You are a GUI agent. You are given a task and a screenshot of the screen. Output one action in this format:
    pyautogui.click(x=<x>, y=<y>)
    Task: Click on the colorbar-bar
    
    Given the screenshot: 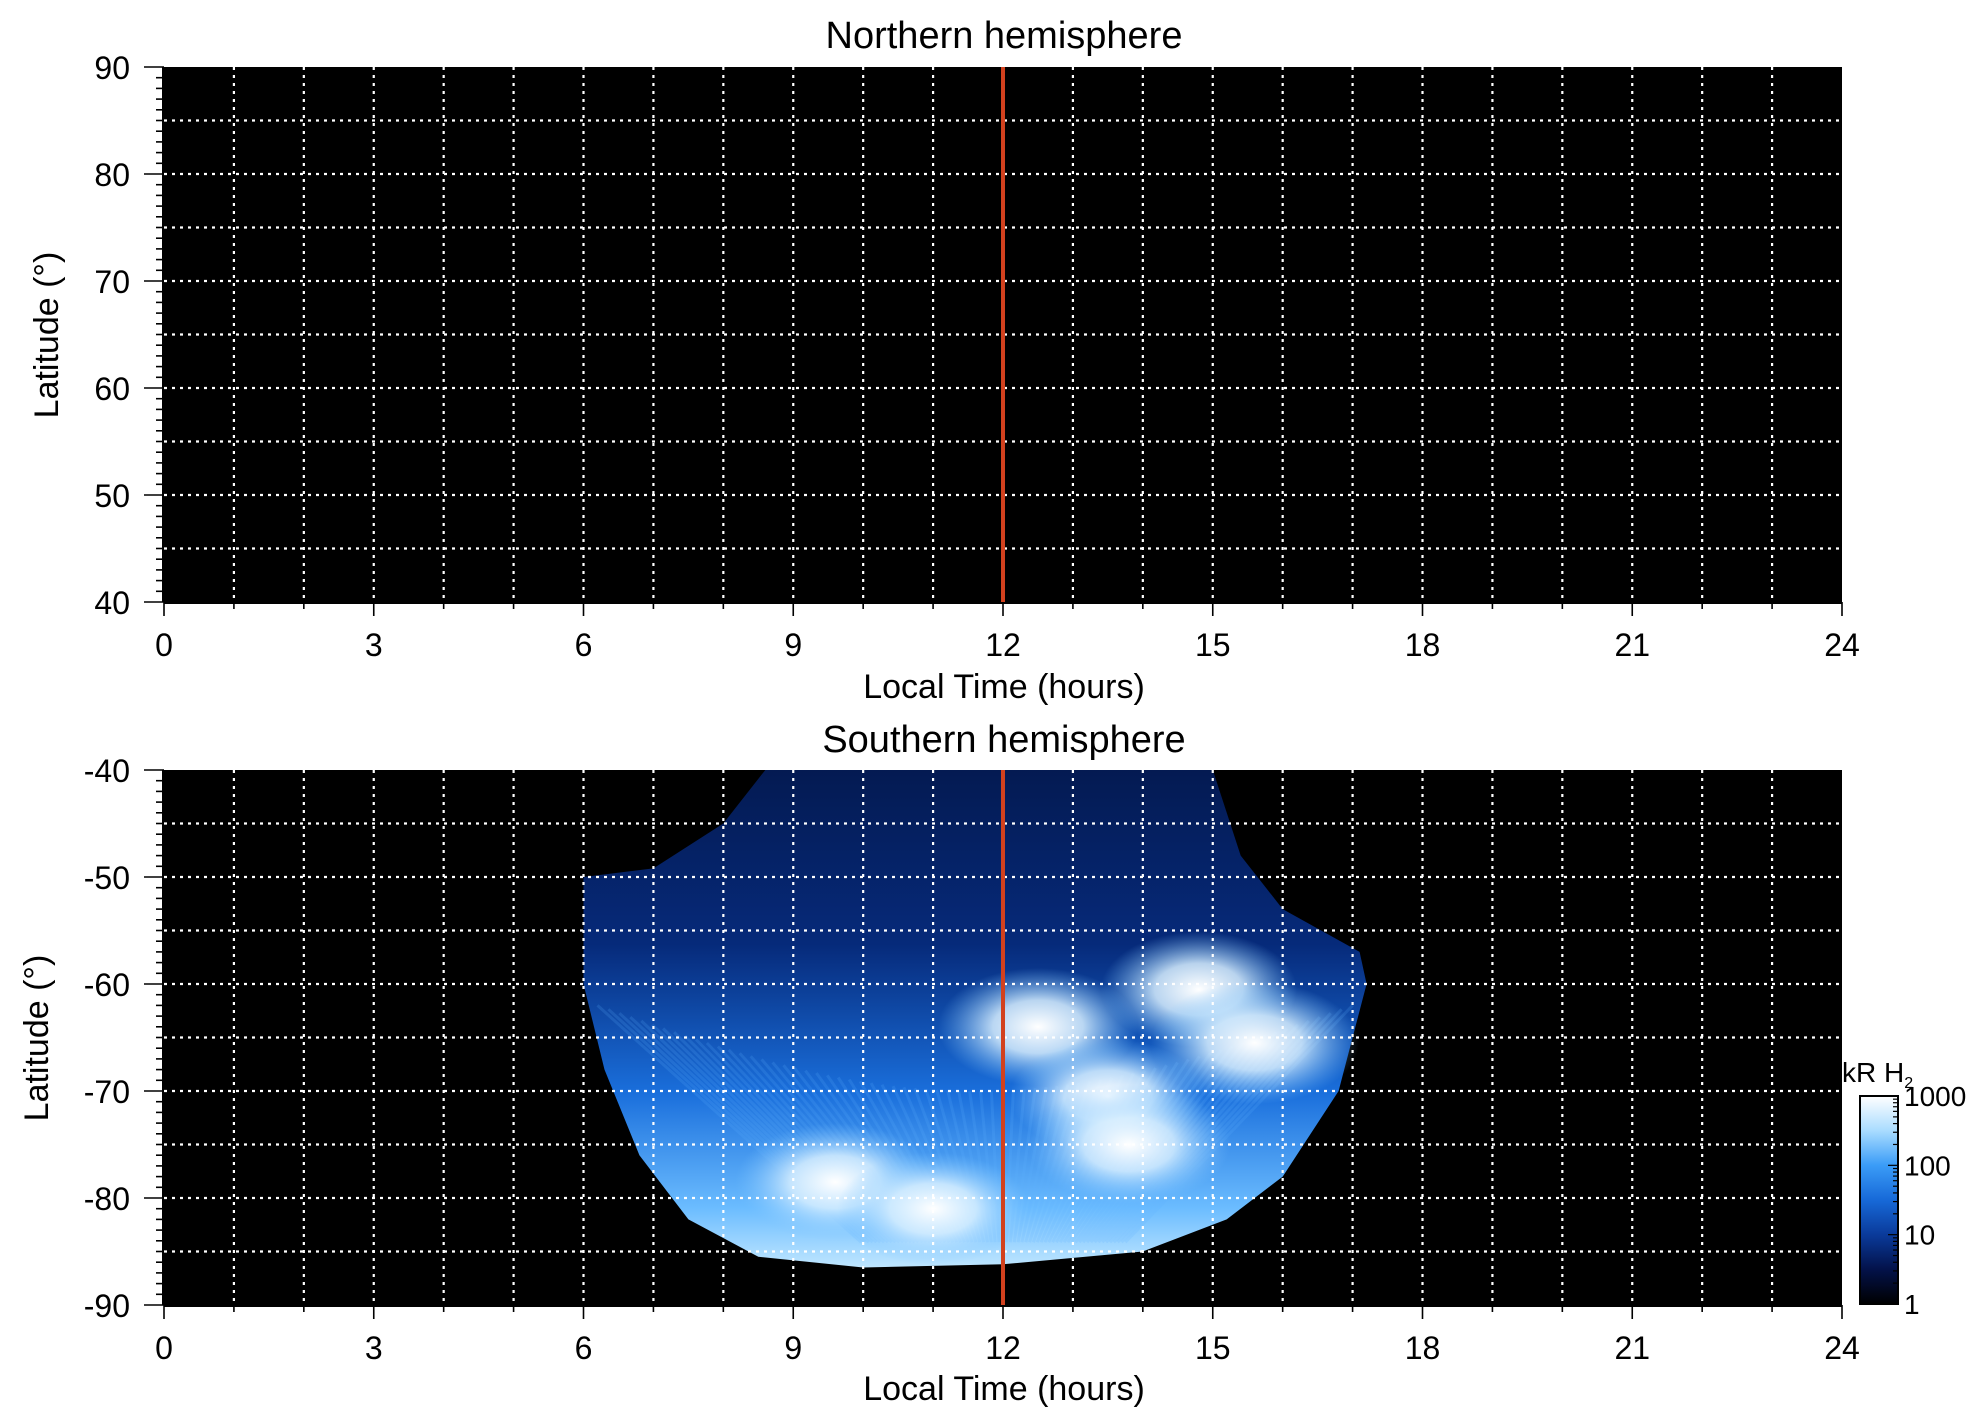 What is the action you would take?
    pyautogui.click(x=1879, y=1200)
    